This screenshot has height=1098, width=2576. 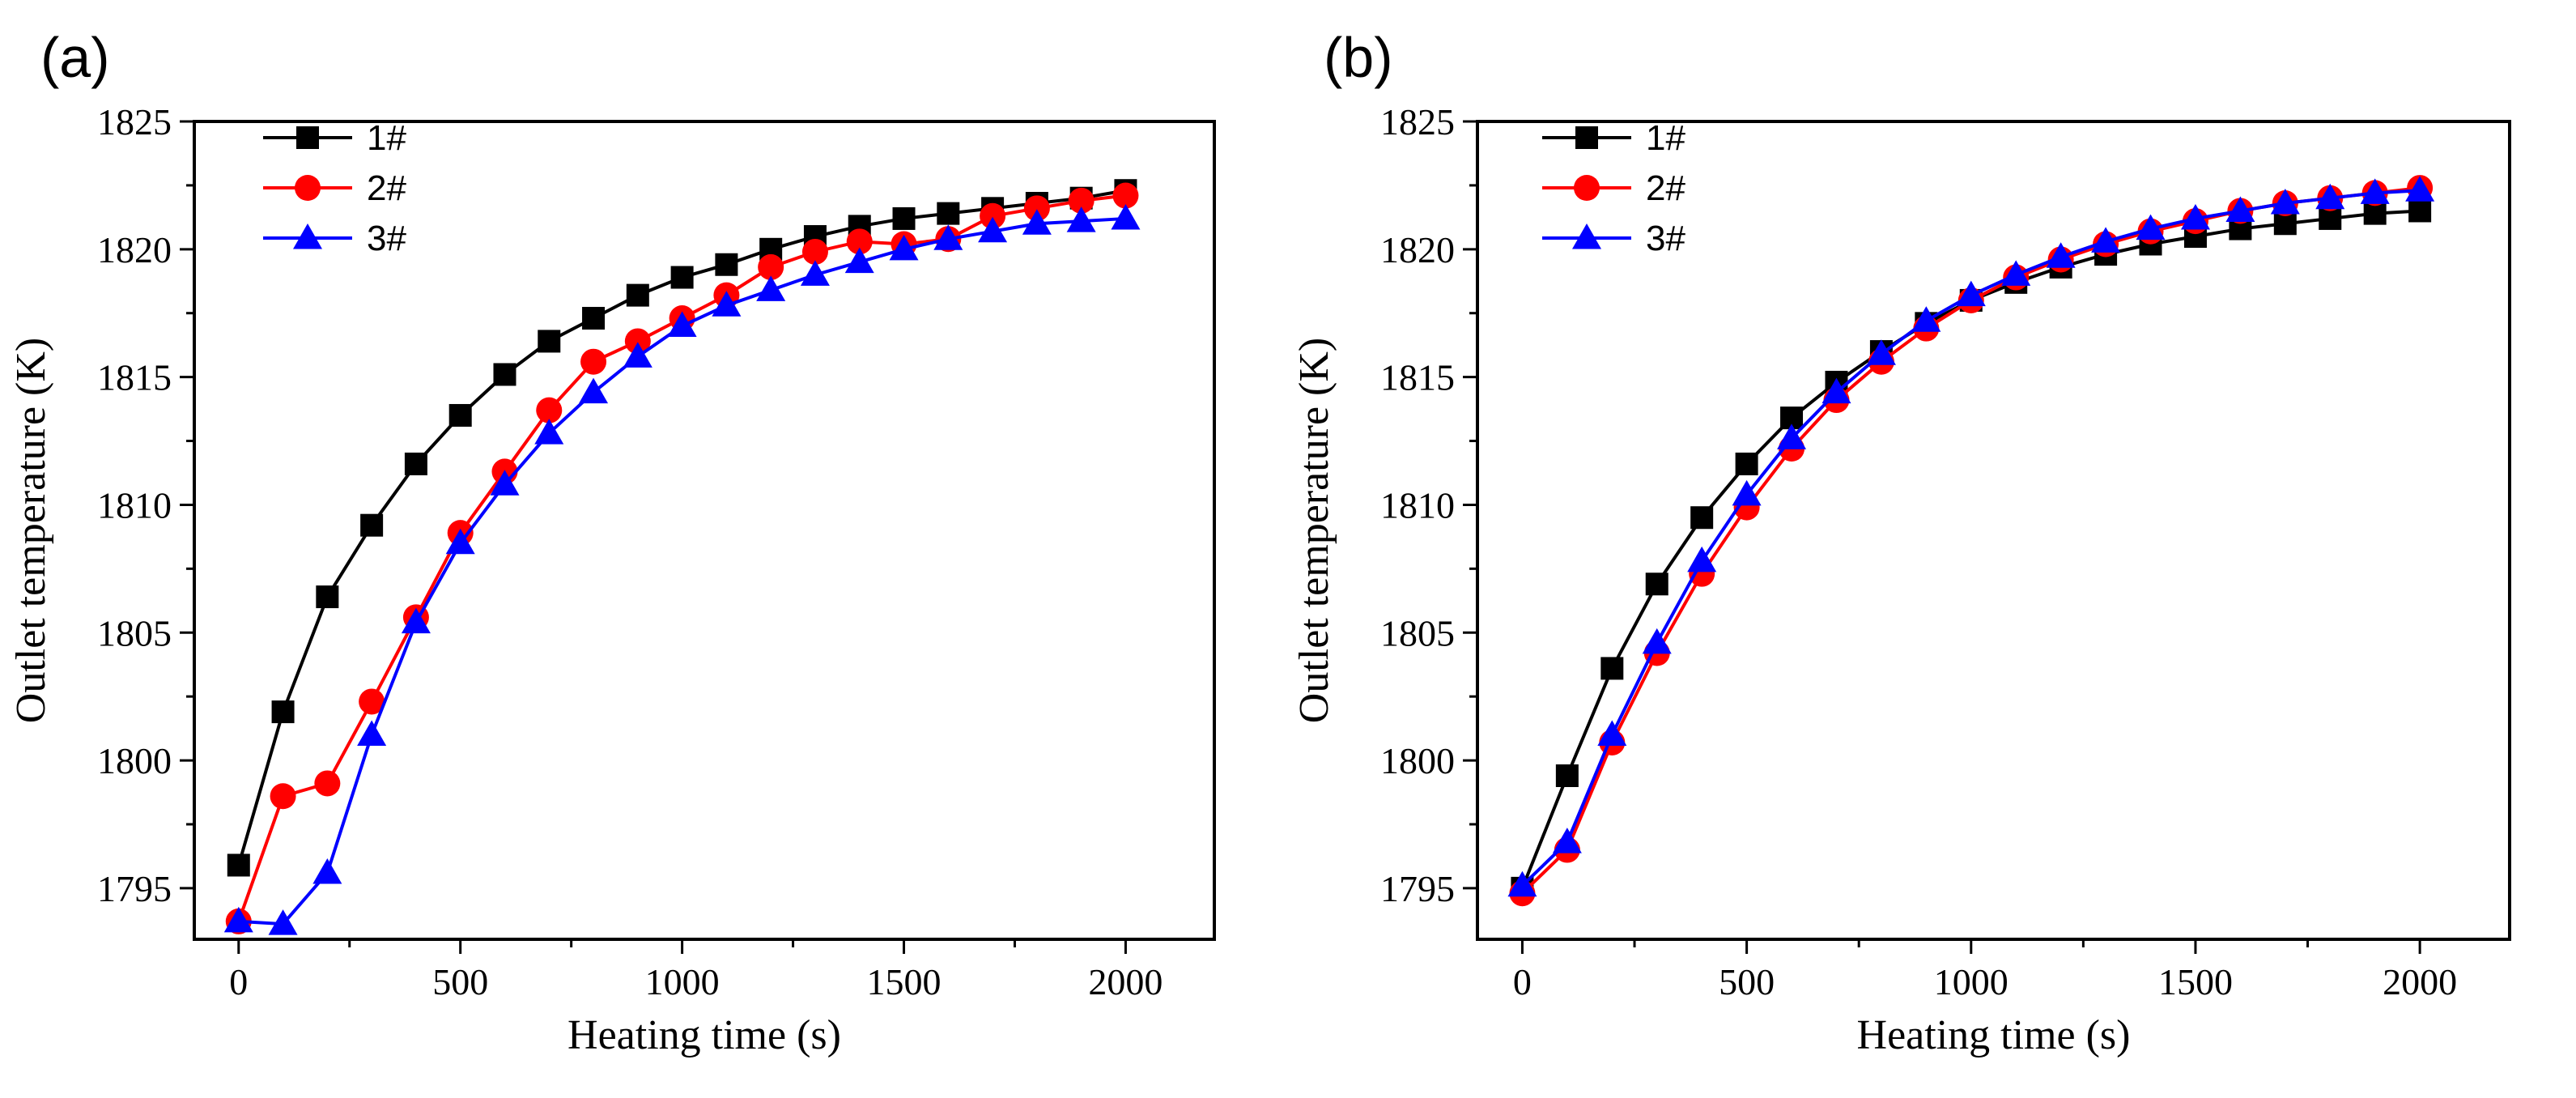 What do you see at coordinates (1417, 505) in the screenshot?
I see `y-tick-label: 1810` at bounding box center [1417, 505].